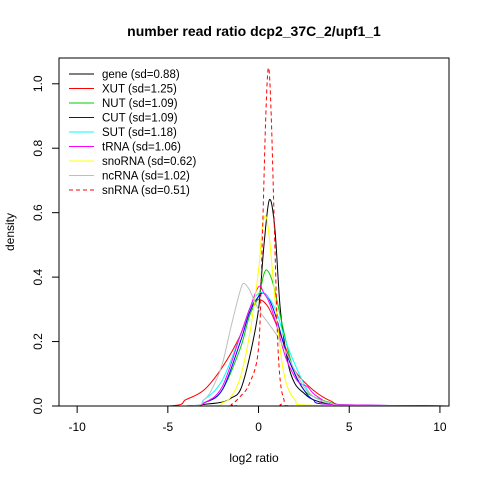 This screenshot has height=480, width=480. What do you see at coordinates (146, 177) in the screenshot?
I see `legend-label: ncRNA (sd=1.02)` at bounding box center [146, 177].